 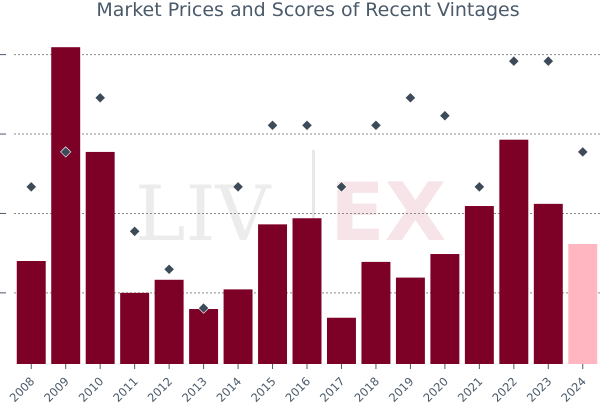 I want to click on x-tick-label: 2015, so click(x=263, y=388).